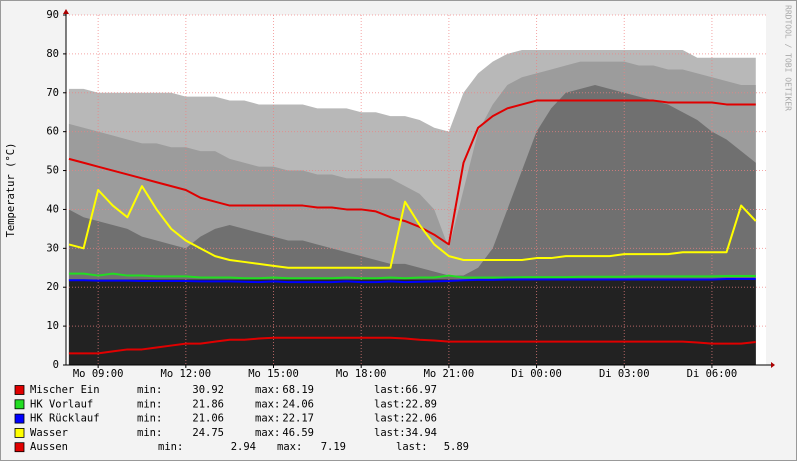  Describe the element at coordinates (788, 58) in the screenshot. I see `watermark: RRDTOOL / TOBI OETIKER` at that location.